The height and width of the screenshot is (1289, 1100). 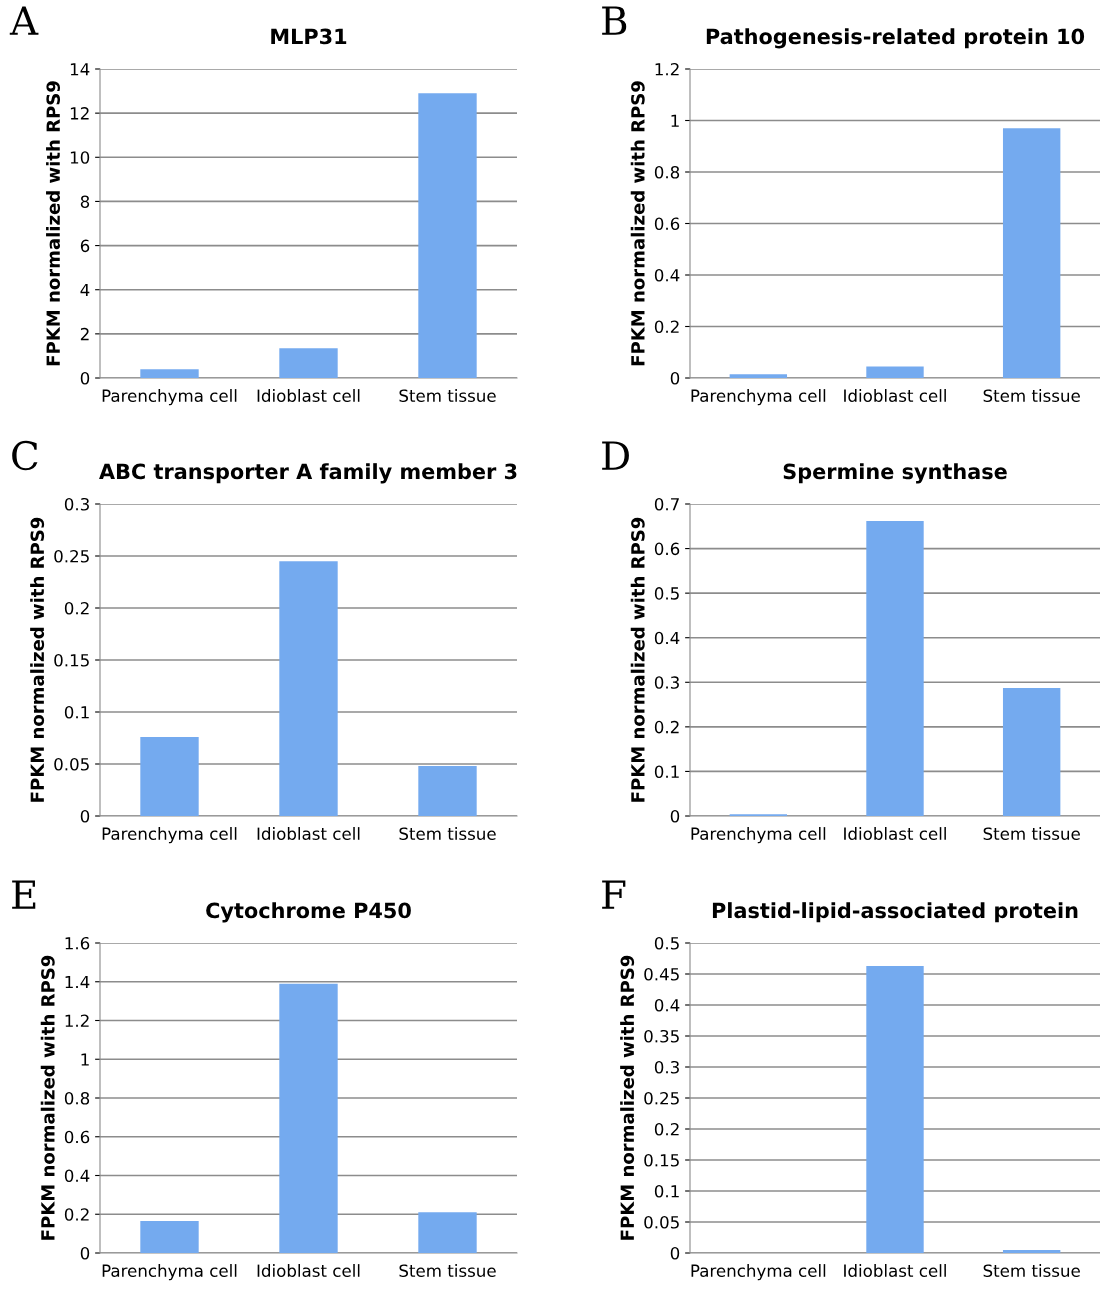 I want to click on y-tick-label: 2, so click(x=84, y=334).